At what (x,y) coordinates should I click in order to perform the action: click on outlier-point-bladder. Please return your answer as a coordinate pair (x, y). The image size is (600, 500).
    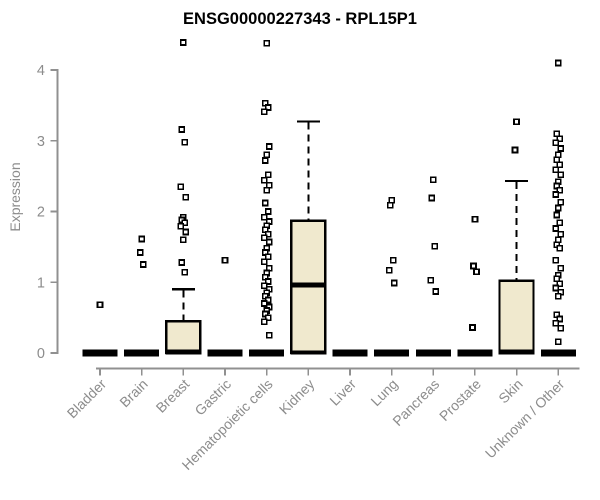
    Looking at the image, I should click on (100, 305).